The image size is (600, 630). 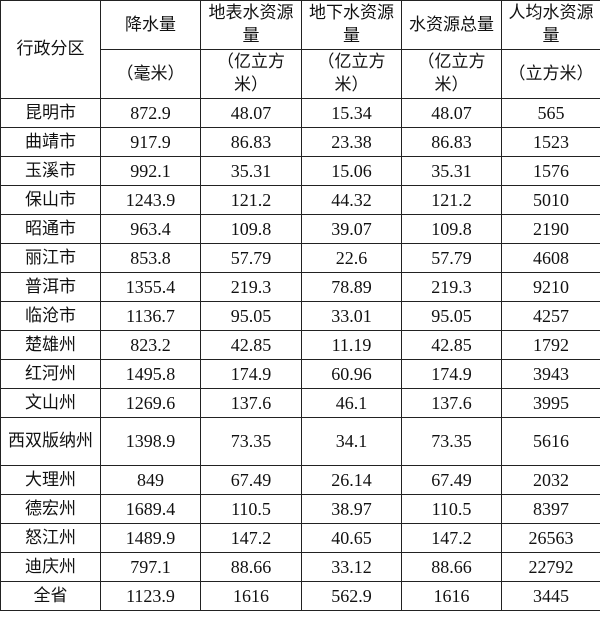 I want to click on table-row: 迪庆州 797.1 88.66 33.12 88.66 22792, so click(x=300, y=567).